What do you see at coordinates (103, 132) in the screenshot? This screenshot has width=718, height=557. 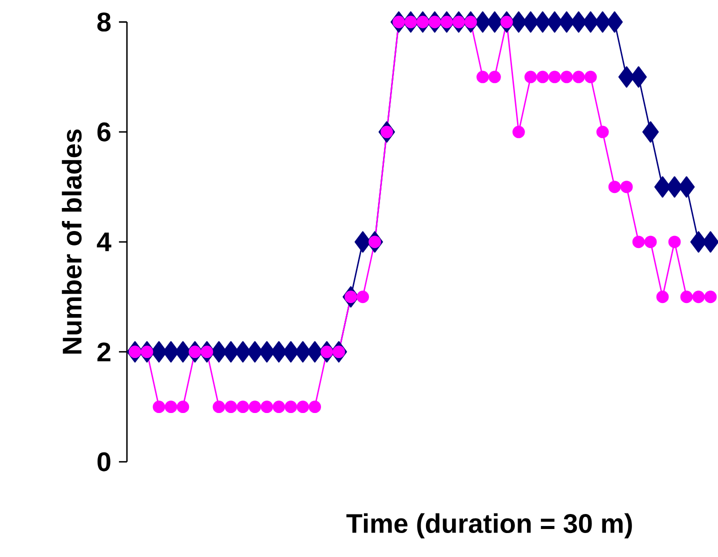 I see `y-tick-label: 6` at bounding box center [103, 132].